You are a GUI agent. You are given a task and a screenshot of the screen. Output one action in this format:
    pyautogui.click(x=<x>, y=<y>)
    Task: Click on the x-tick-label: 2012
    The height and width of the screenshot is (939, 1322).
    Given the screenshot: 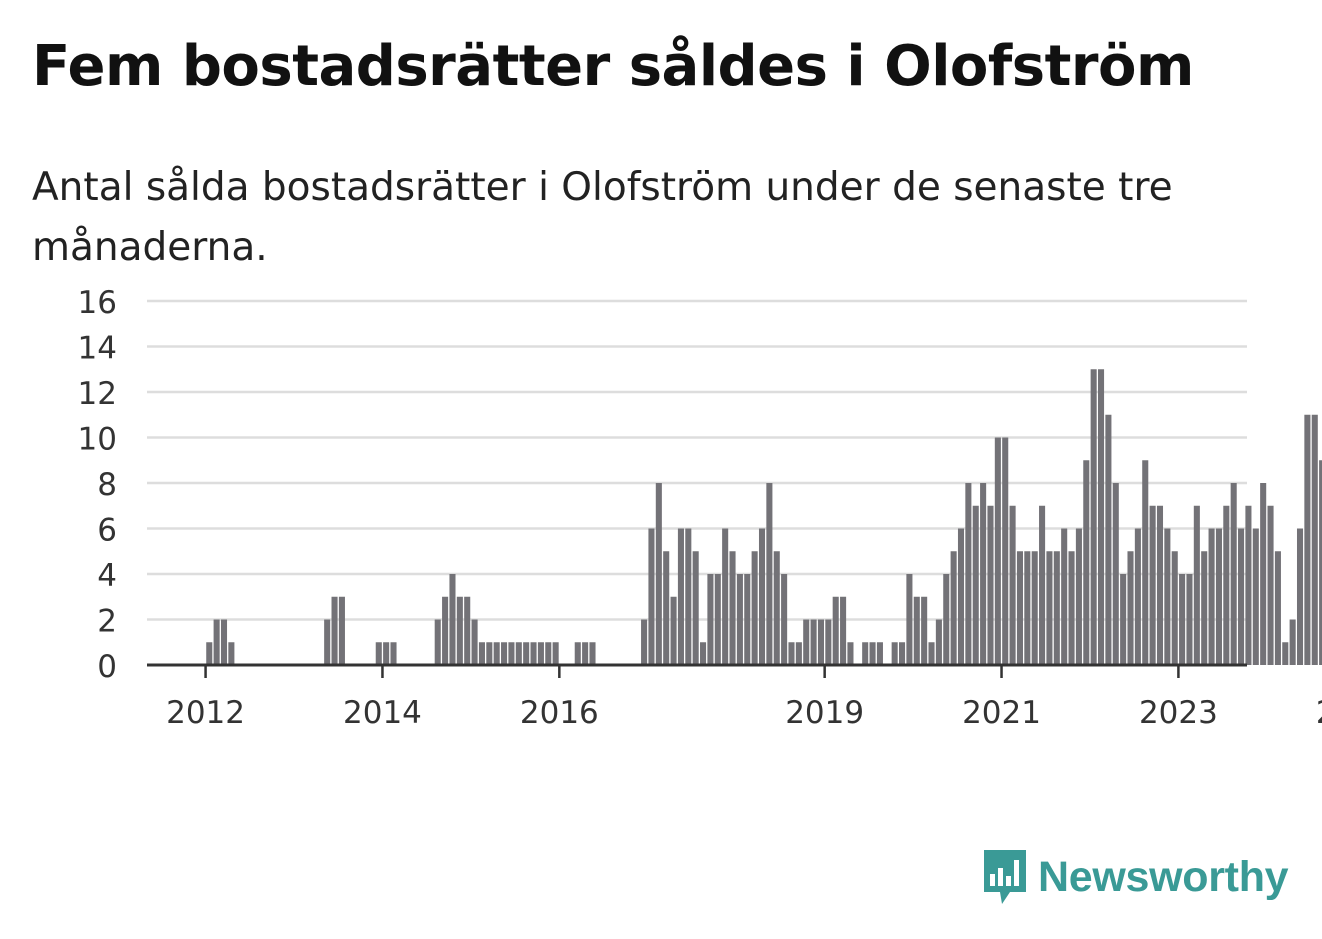 What is the action you would take?
    pyautogui.click(x=205, y=713)
    